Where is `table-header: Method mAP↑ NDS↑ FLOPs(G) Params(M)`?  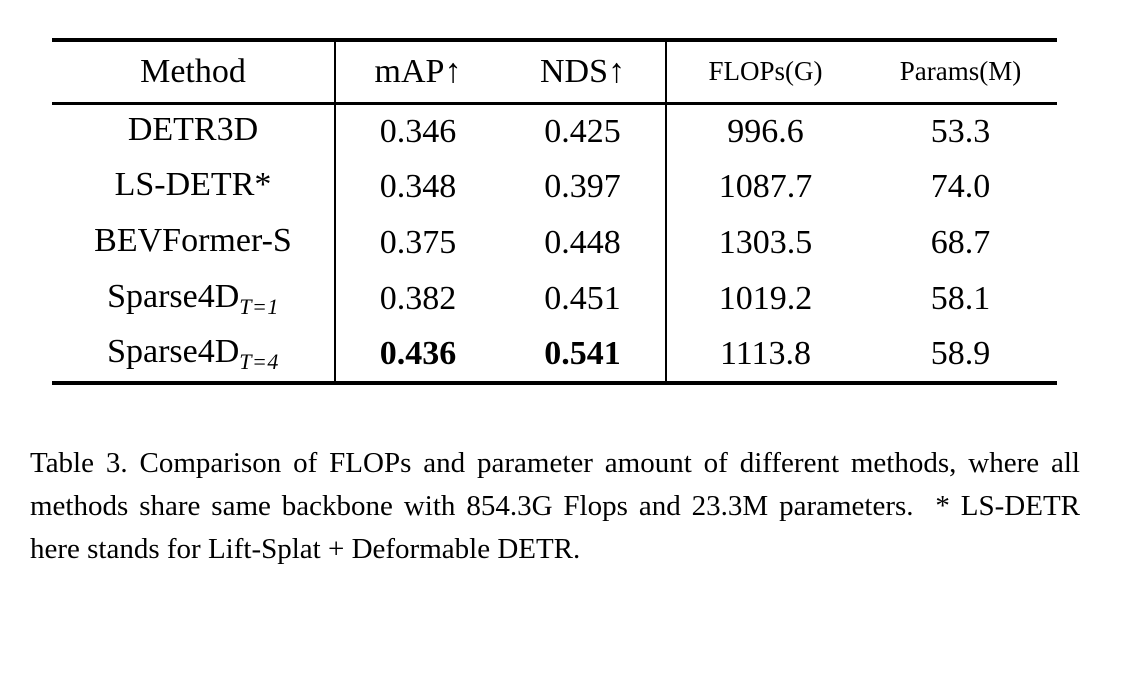
table-header: Method mAP↑ NDS↑ FLOPs(G) Params(M) is located at coordinates (554, 72).